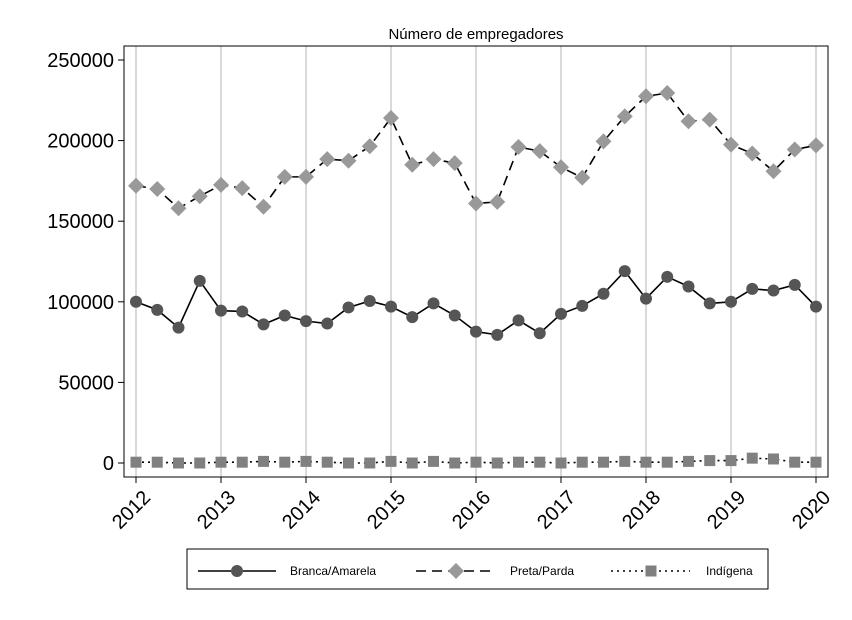  I want to click on series-ind-gena, so click(476, 460).